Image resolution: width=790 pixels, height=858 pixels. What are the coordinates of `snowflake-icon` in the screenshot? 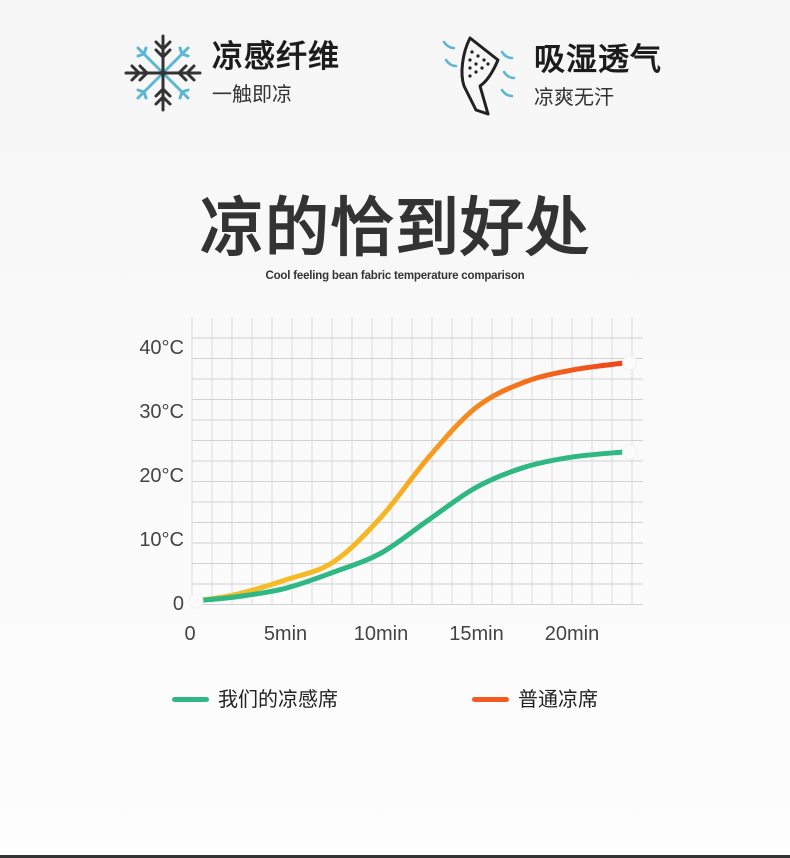 It's located at (163, 73).